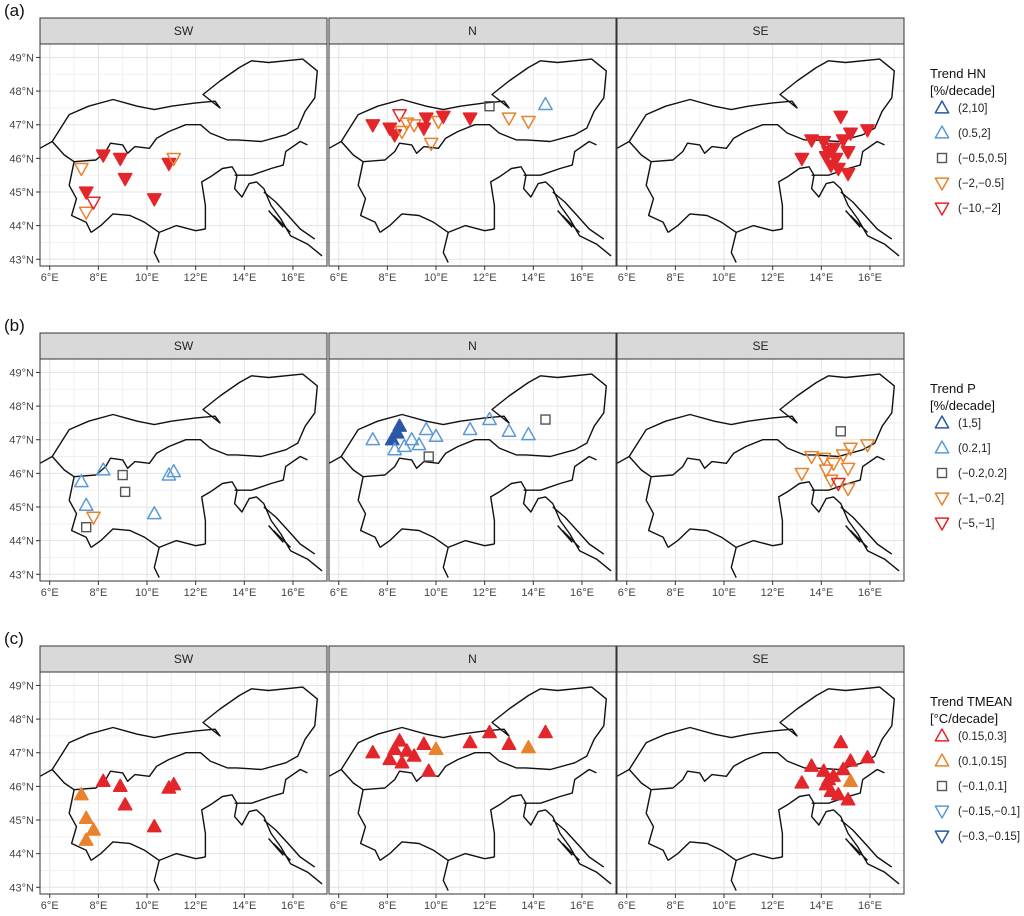 The image size is (1024, 916). I want to click on legend-label: (−10,−2], so click(979, 209).